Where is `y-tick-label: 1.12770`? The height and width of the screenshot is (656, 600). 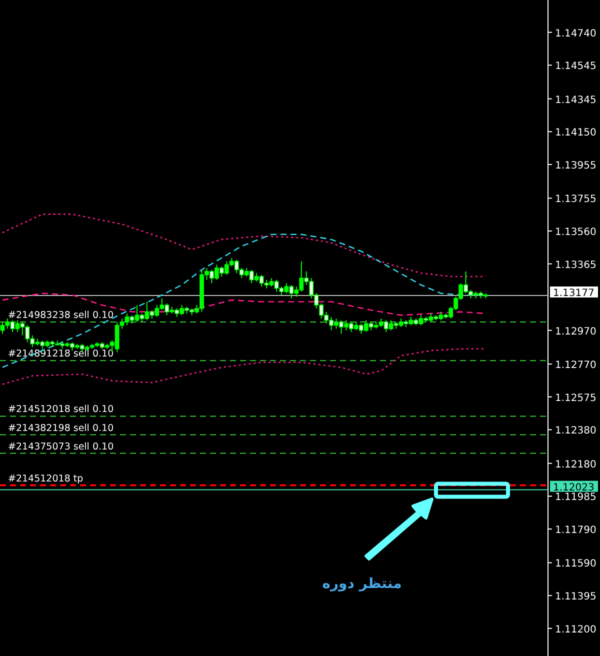 y-tick-label: 1.12770 is located at coordinates (575, 366).